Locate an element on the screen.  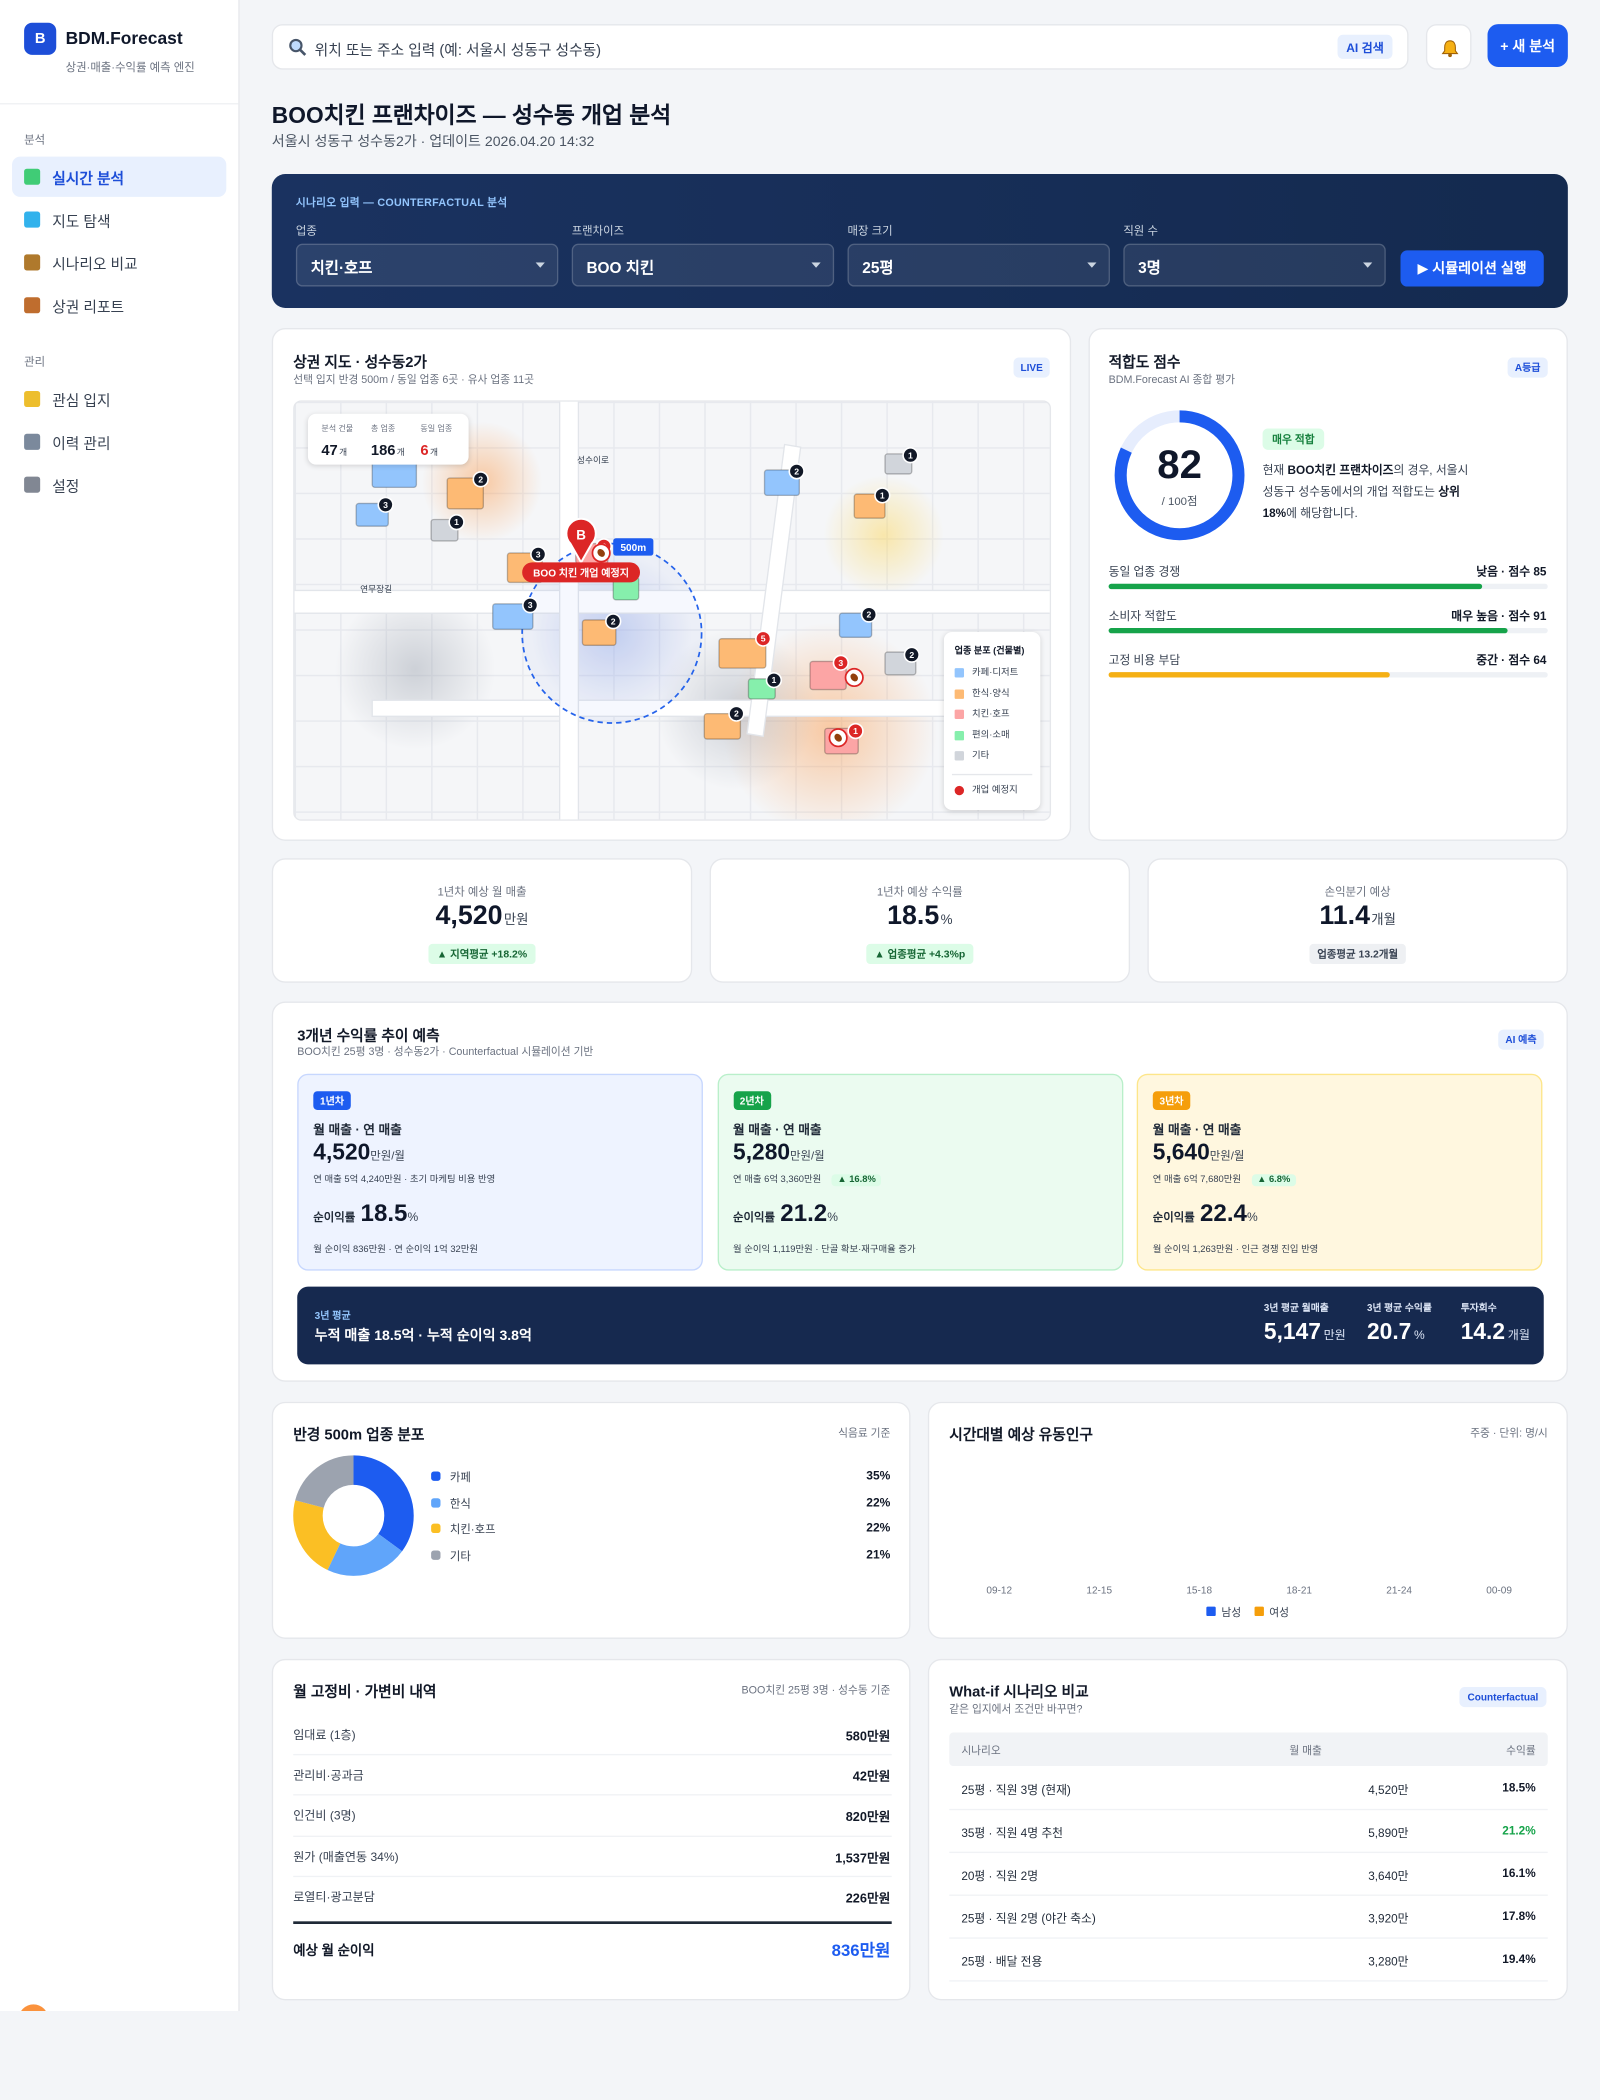
year-note: 연 매출 5억 4,240만원 · 초기 마케팅 비용 반영 is located at coordinates (404, 1179).